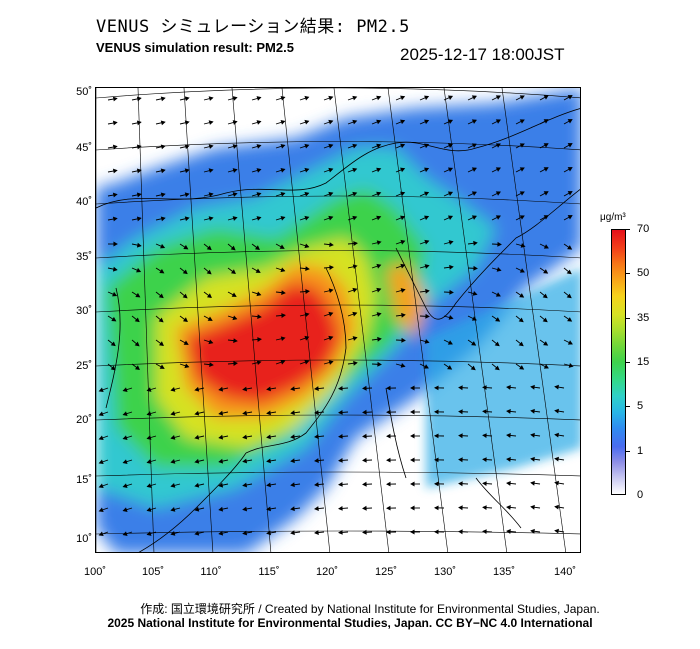 This screenshot has width=700, height=649. I want to click on title-english: VENUS simulation result: PM2.5, so click(195, 47).